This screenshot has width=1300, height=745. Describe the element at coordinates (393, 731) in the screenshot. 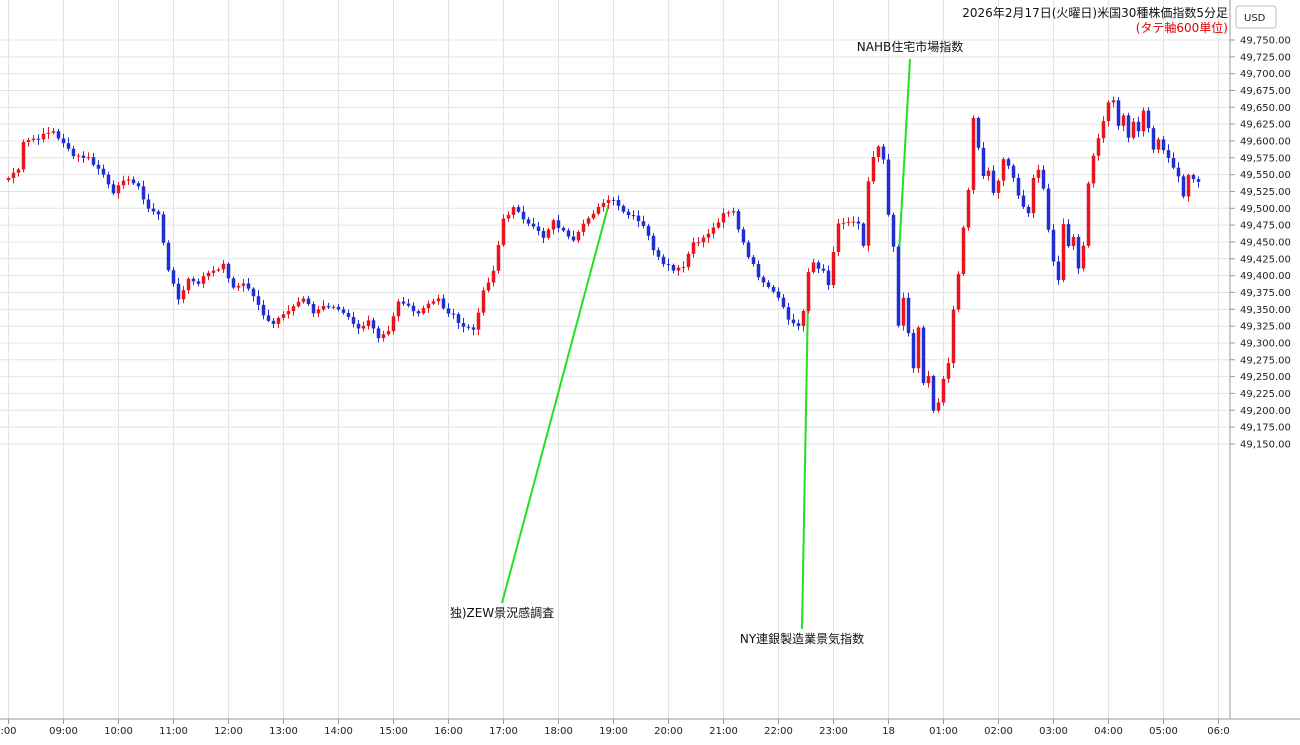

I see `x-tick-label: 15:00` at that location.